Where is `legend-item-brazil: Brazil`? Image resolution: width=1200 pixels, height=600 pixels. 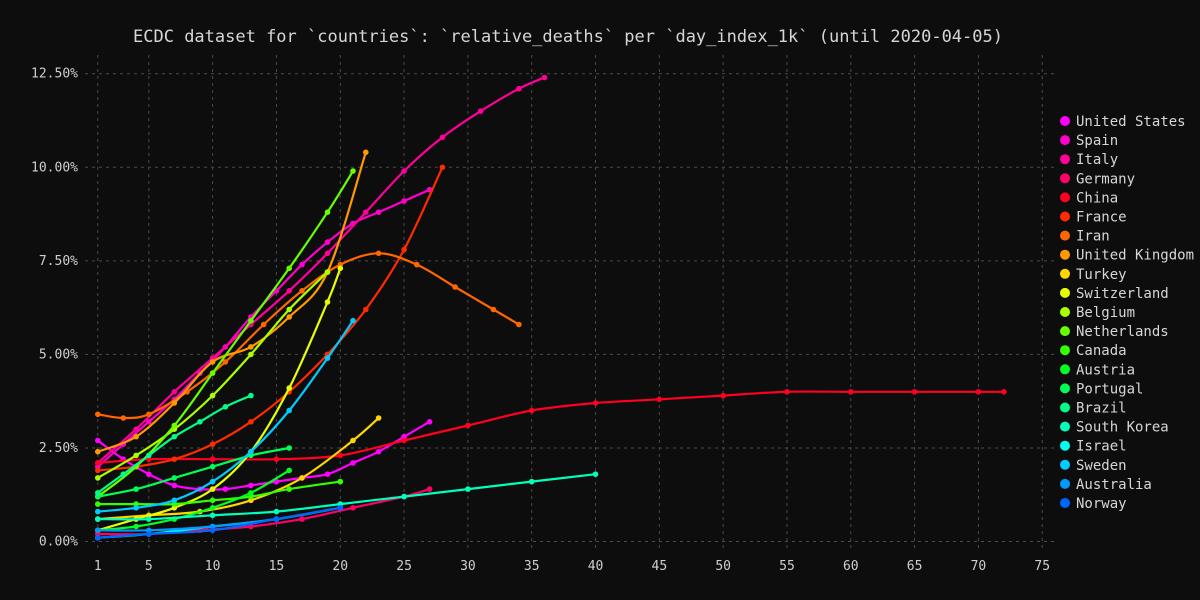 legend-item-brazil: Brazil is located at coordinates (1093, 409).